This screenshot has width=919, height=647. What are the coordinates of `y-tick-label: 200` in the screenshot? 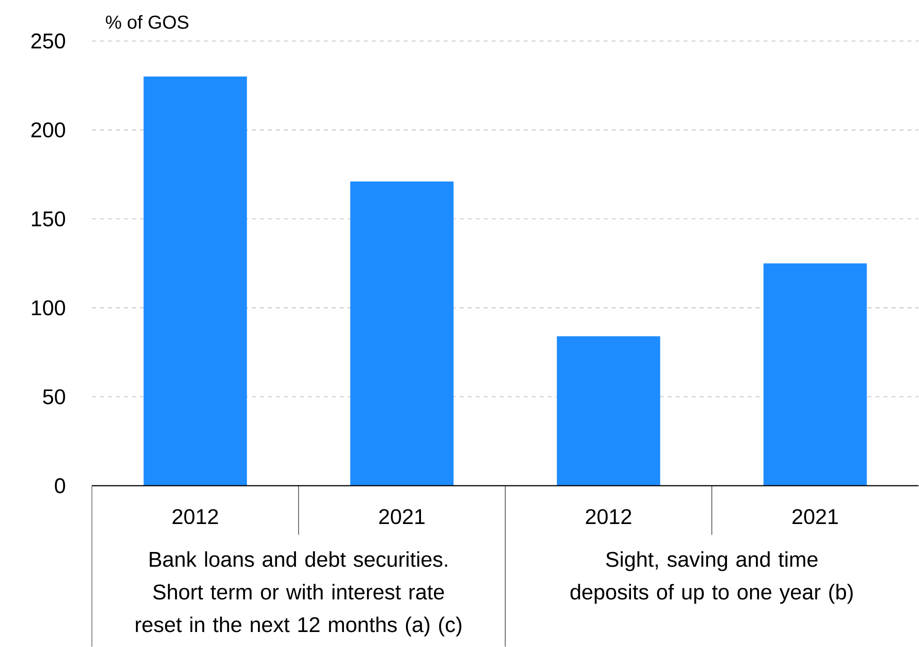 It's located at (48, 130).